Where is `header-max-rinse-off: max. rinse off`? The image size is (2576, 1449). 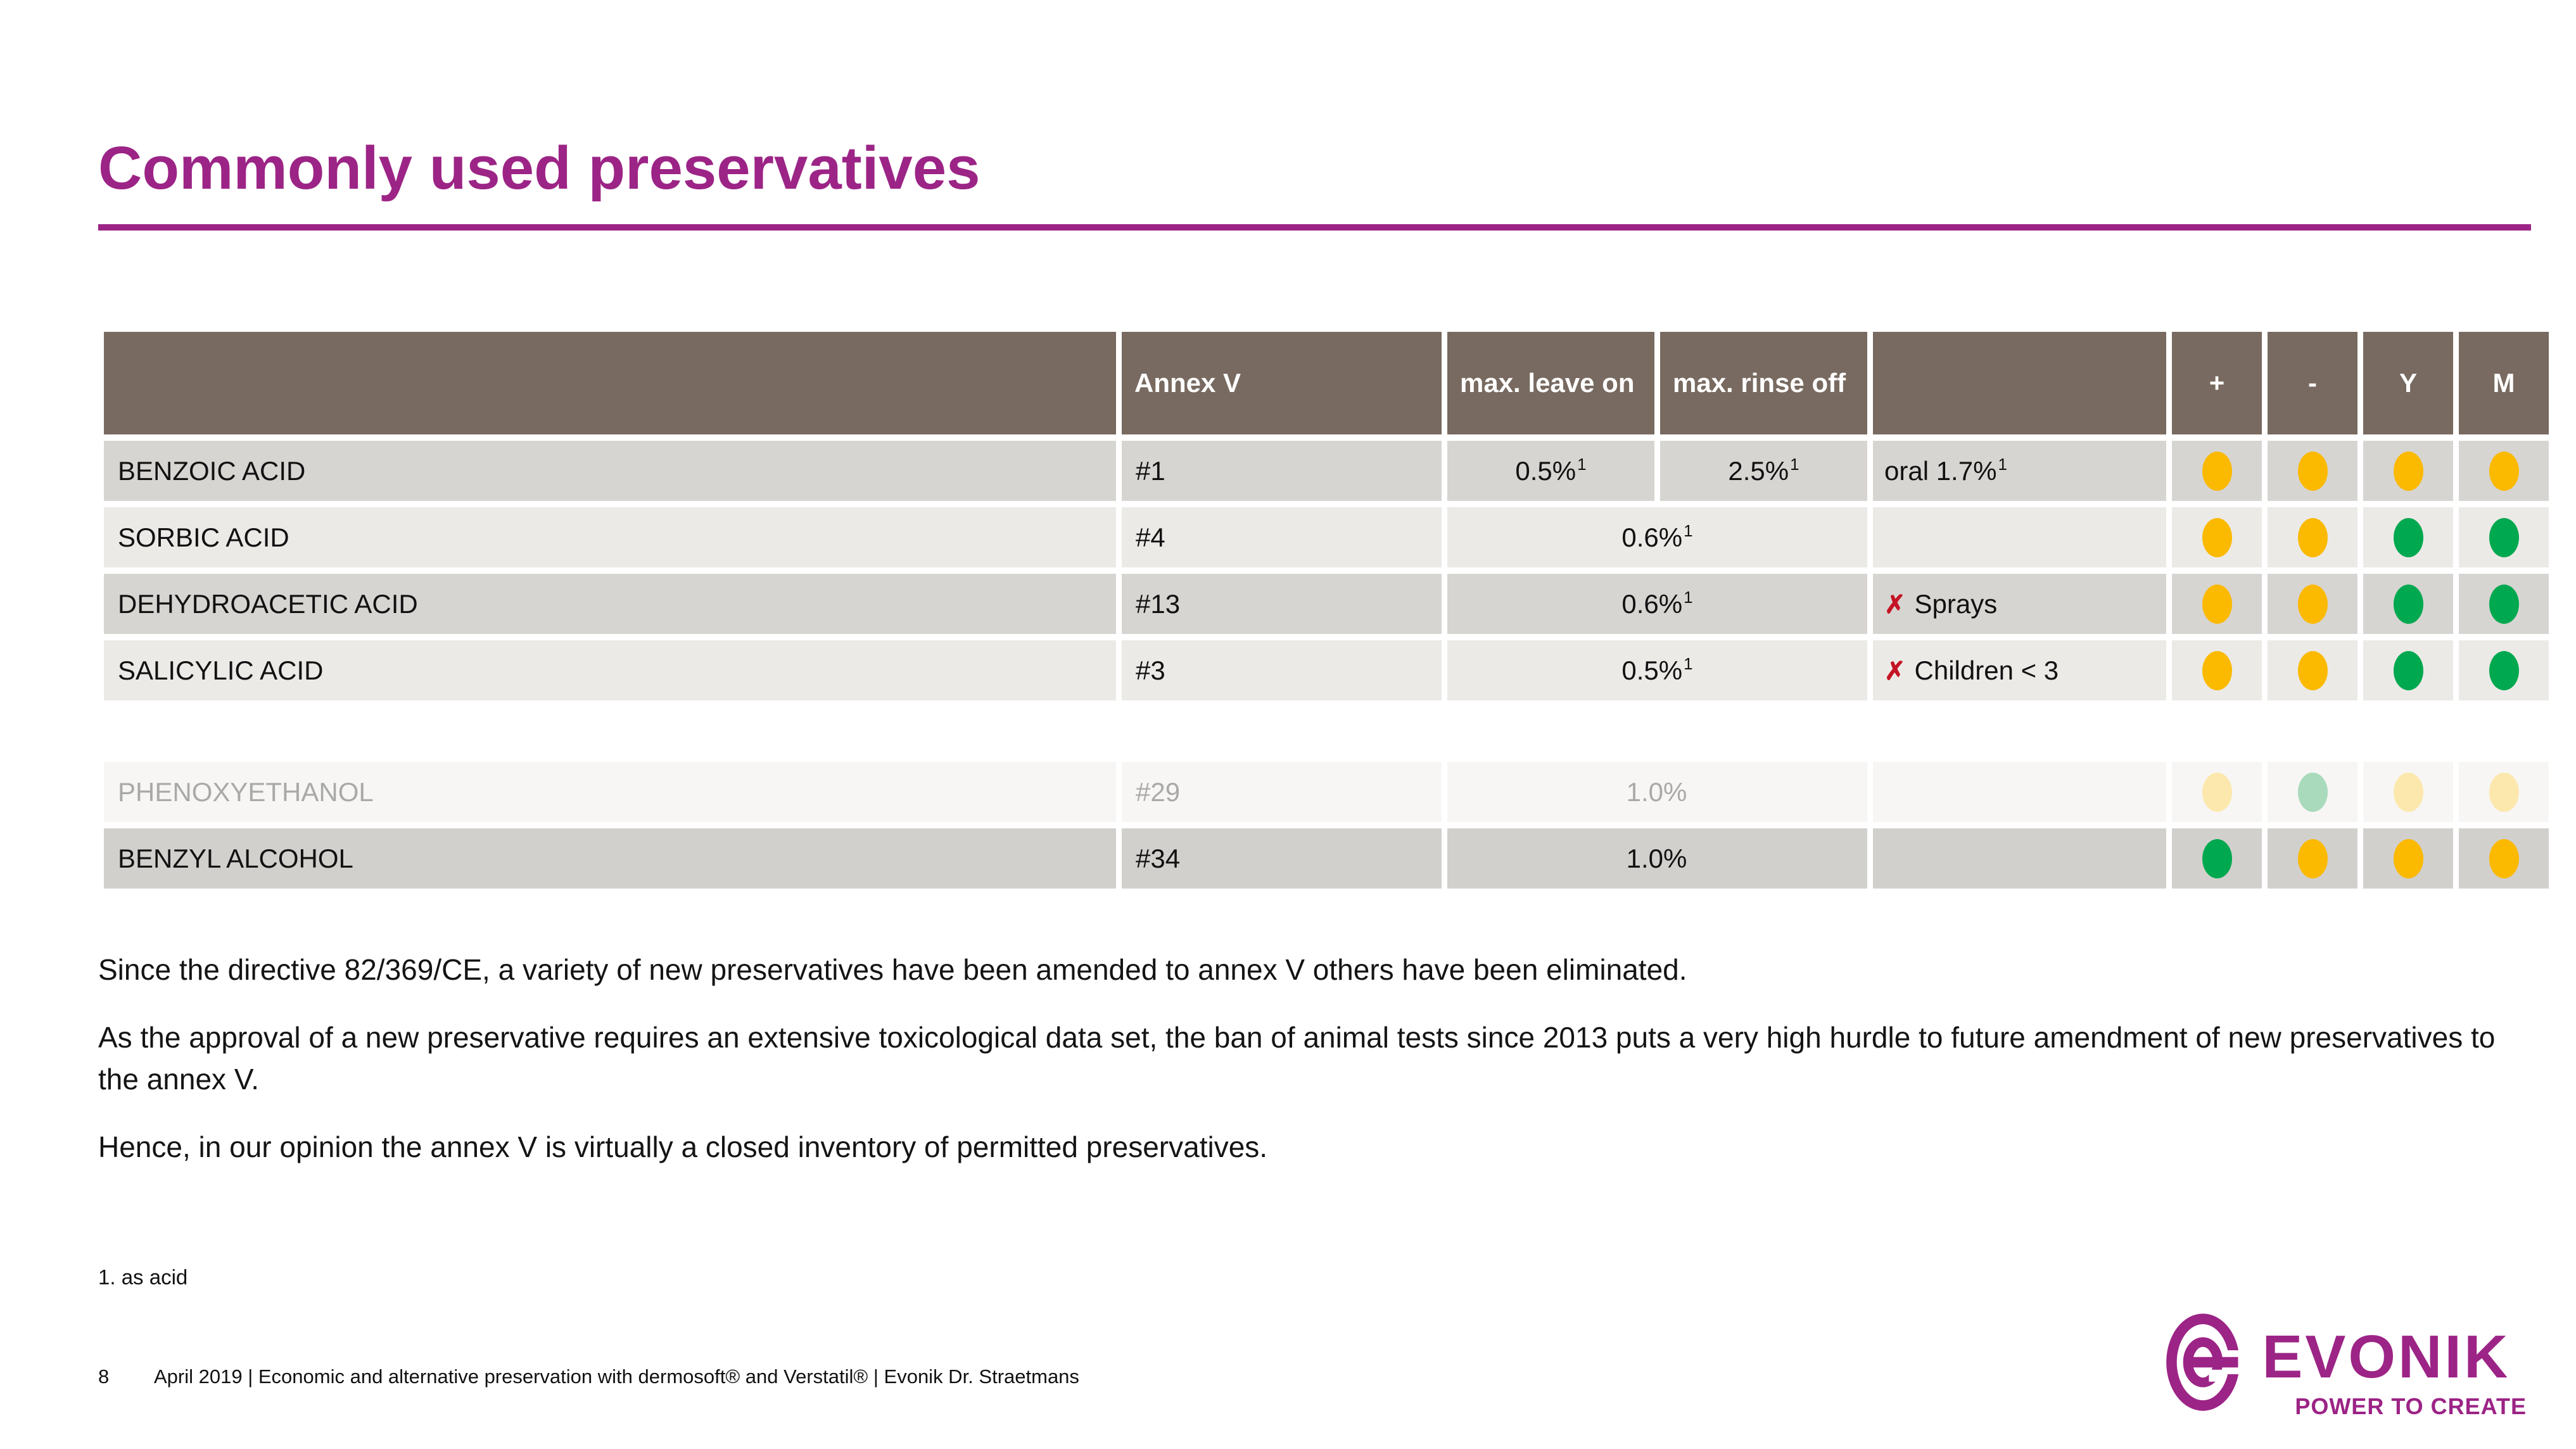
header-max-rinse-off: max. rinse off is located at coordinates (1764, 383).